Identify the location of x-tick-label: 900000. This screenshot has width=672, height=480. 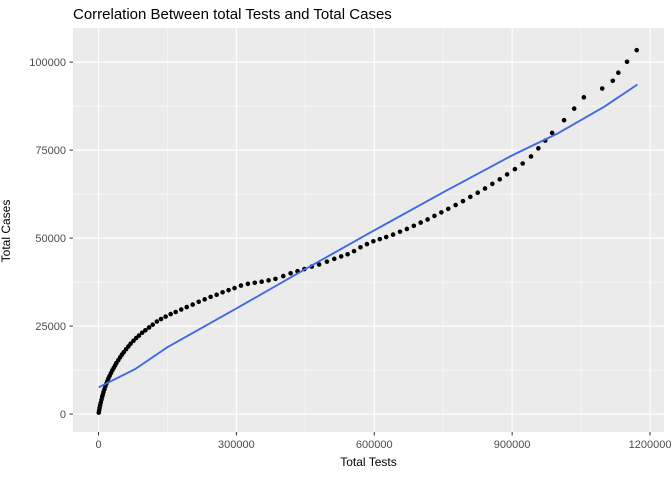
(512, 445).